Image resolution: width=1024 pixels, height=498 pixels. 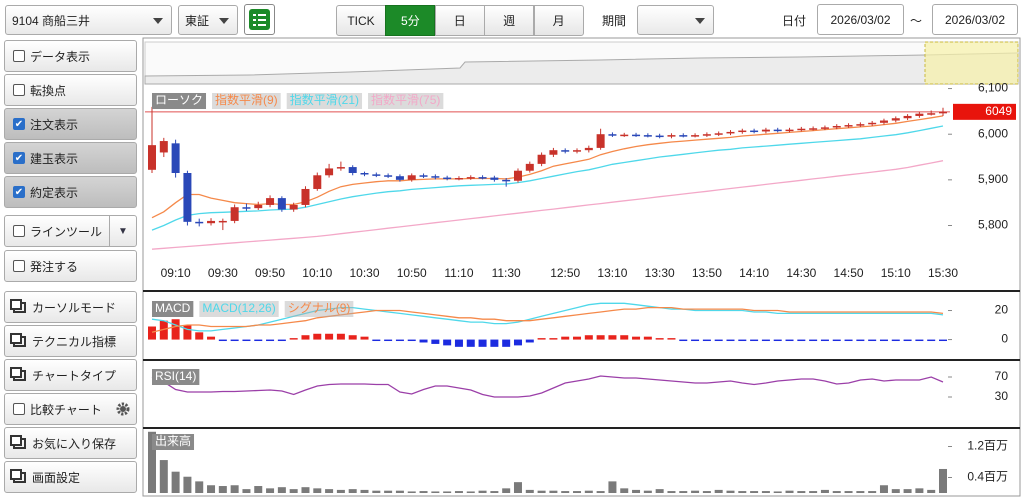 What do you see at coordinates (987, 477) in the screenshot?
I see `y-tick-label: 0.4百万` at bounding box center [987, 477].